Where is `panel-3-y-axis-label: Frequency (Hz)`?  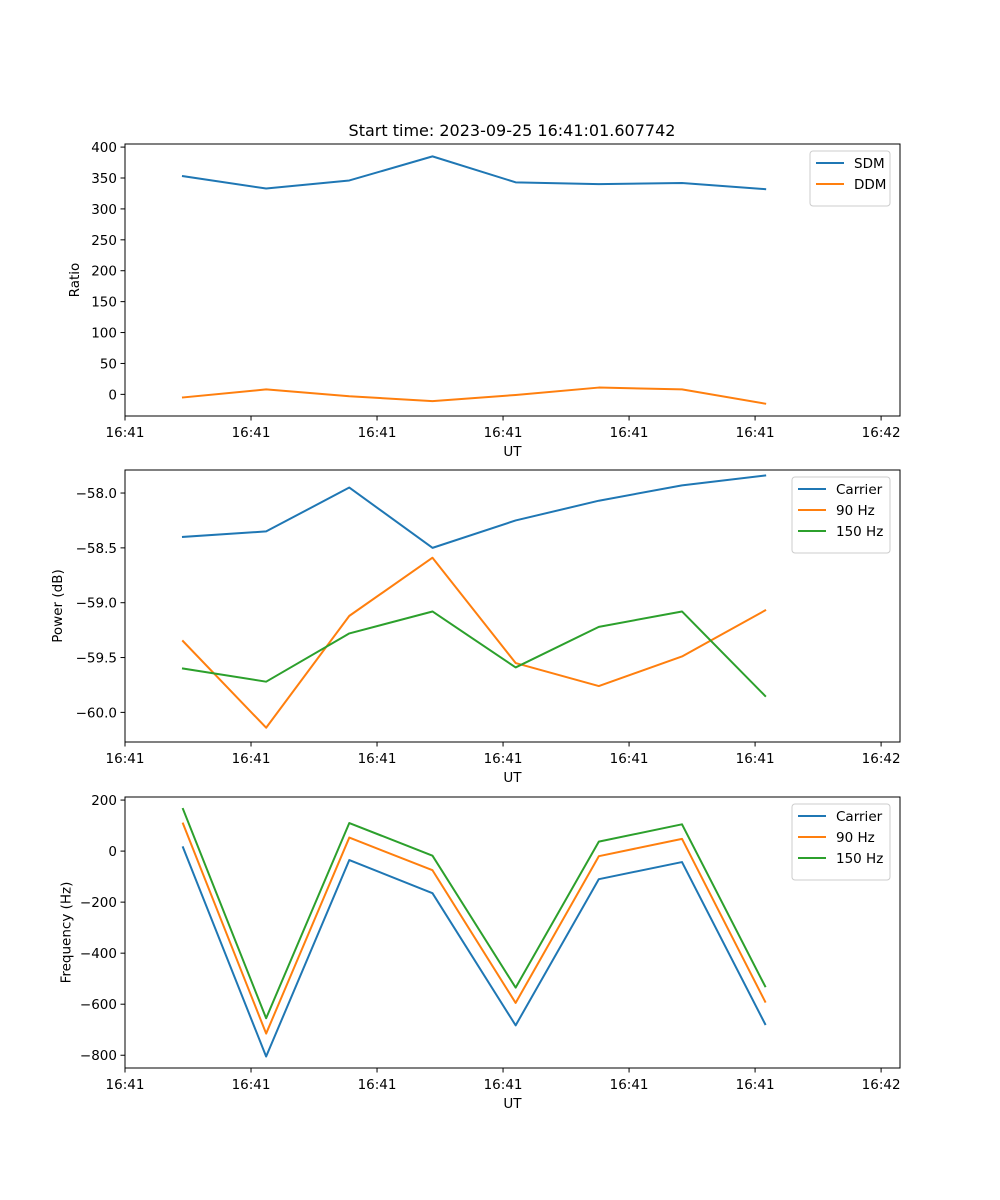 panel-3-y-axis-label: Frequency (Hz) is located at coordinates (67, 933).